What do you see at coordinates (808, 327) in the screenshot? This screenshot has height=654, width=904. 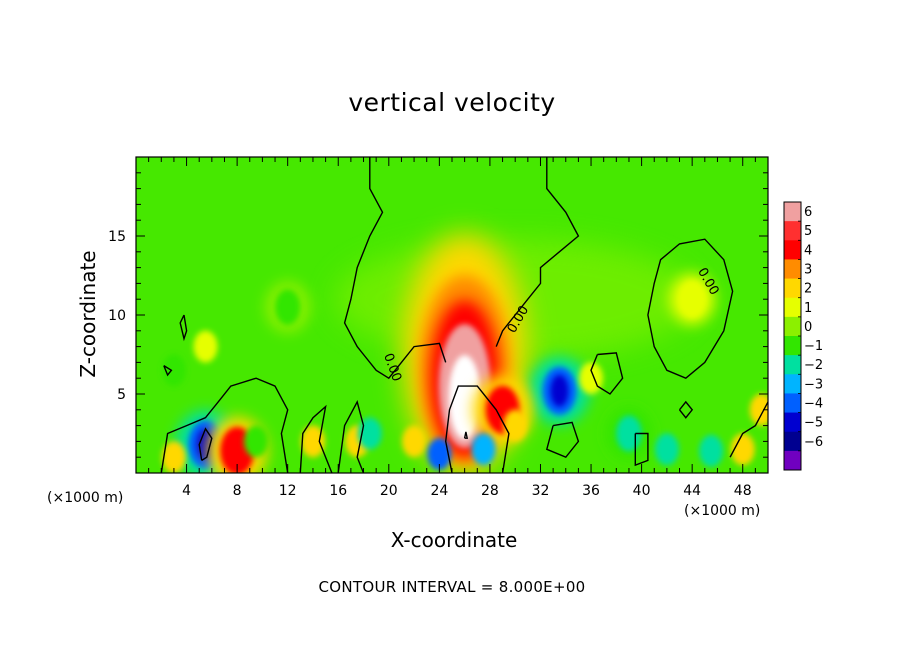 I see `colorbar-label: 0` at bounding box center [808, 327].